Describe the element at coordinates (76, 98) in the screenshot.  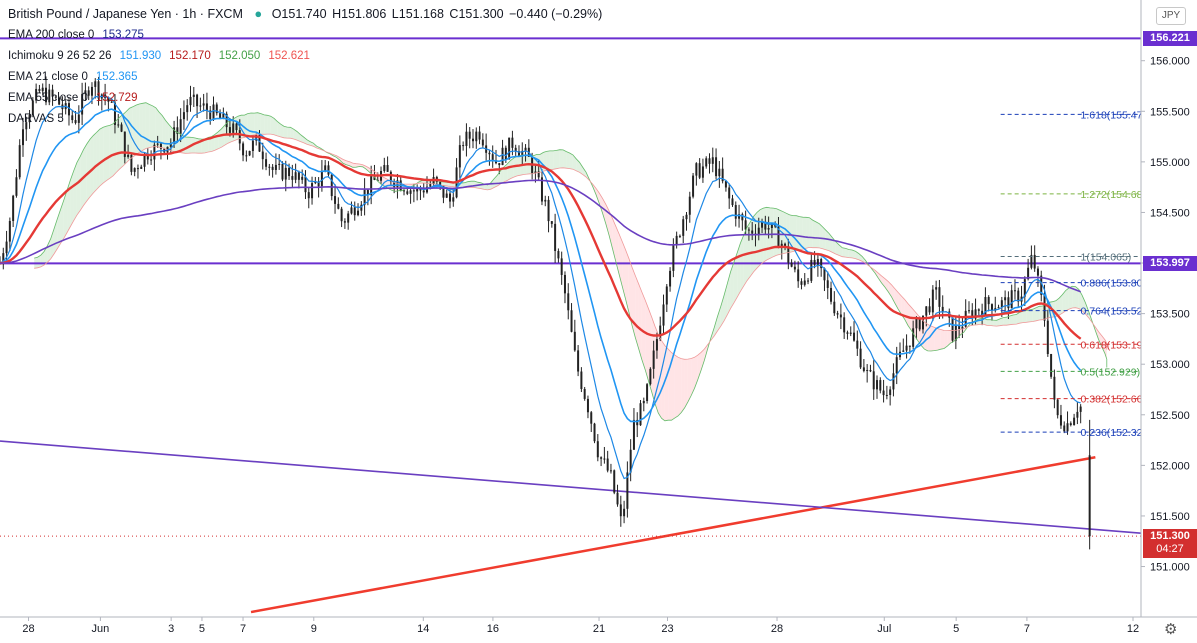
I see `indicator-legend: EMA 55 close 0 152.729` at that location.